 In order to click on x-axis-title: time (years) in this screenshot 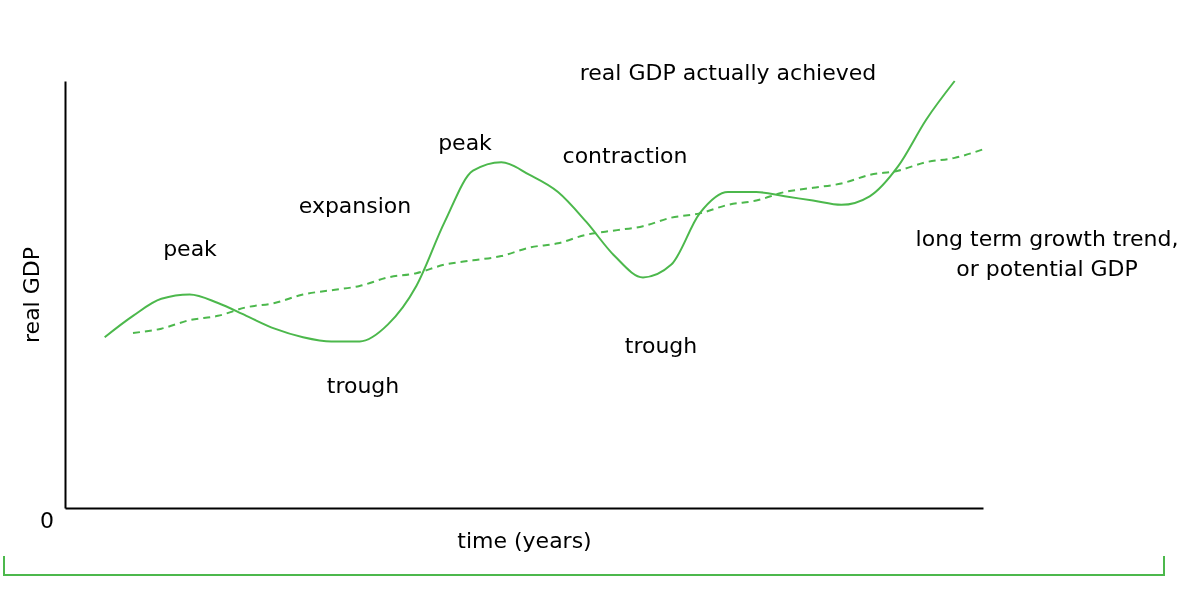, I will do `click(524, 540)`.